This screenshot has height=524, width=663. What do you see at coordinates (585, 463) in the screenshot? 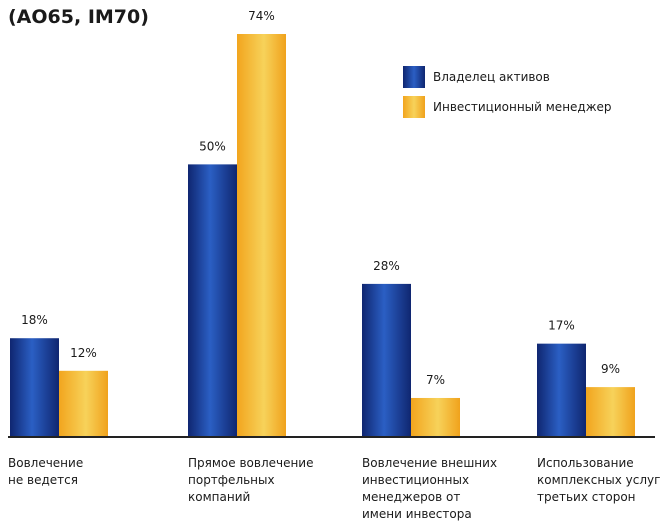
I see `category-label-line: Использование` at bounding box center [585, 463].